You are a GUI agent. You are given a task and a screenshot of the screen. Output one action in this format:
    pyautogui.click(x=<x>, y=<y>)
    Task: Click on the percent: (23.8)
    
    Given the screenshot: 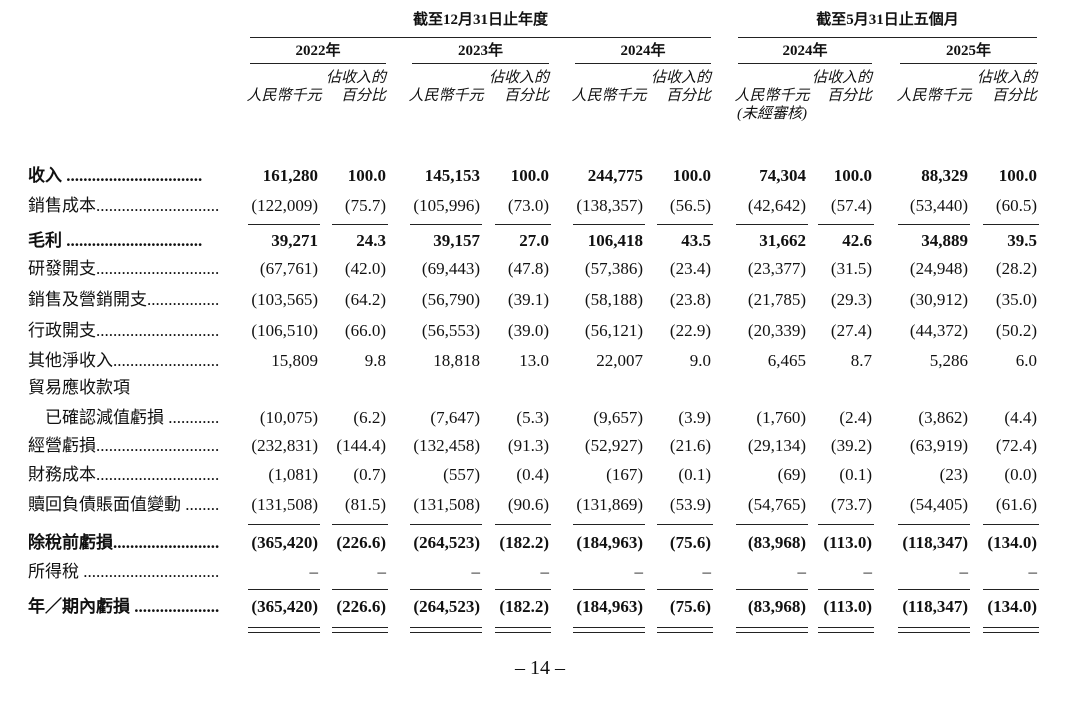 What is the action you would take?
    pyautogui.click(x=690, y=299)
    